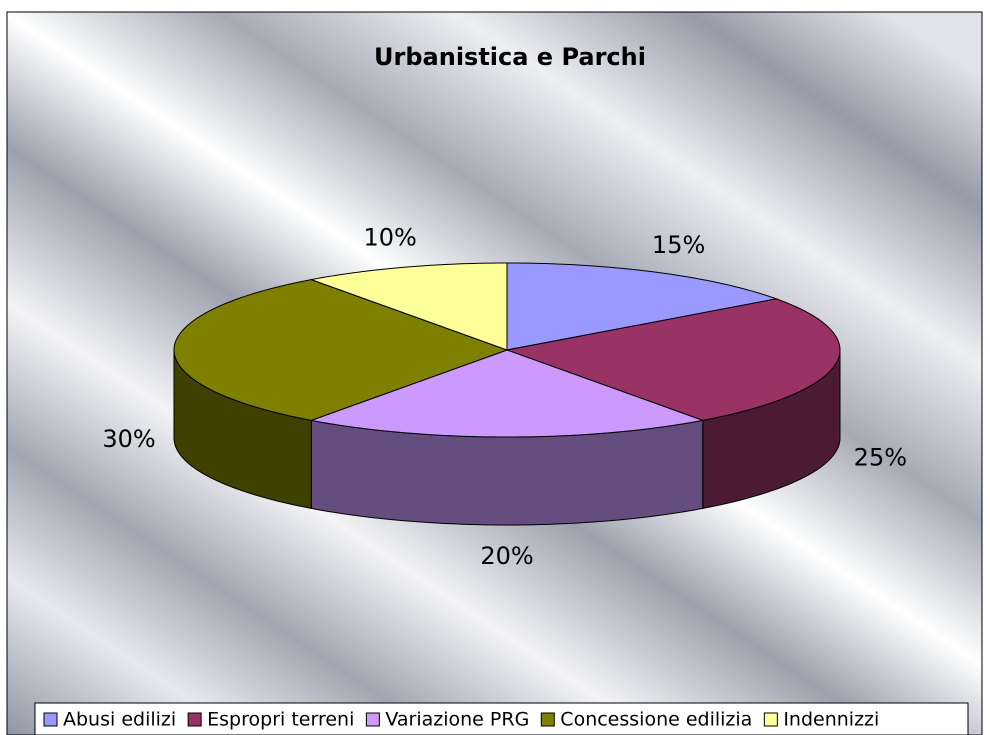 Image resolution: width=990 pixels, height=735 pixels. Describe the element at coordinates (656, 720) in the screenshot. I see `legend-label: Concessione edilizia` at that location.